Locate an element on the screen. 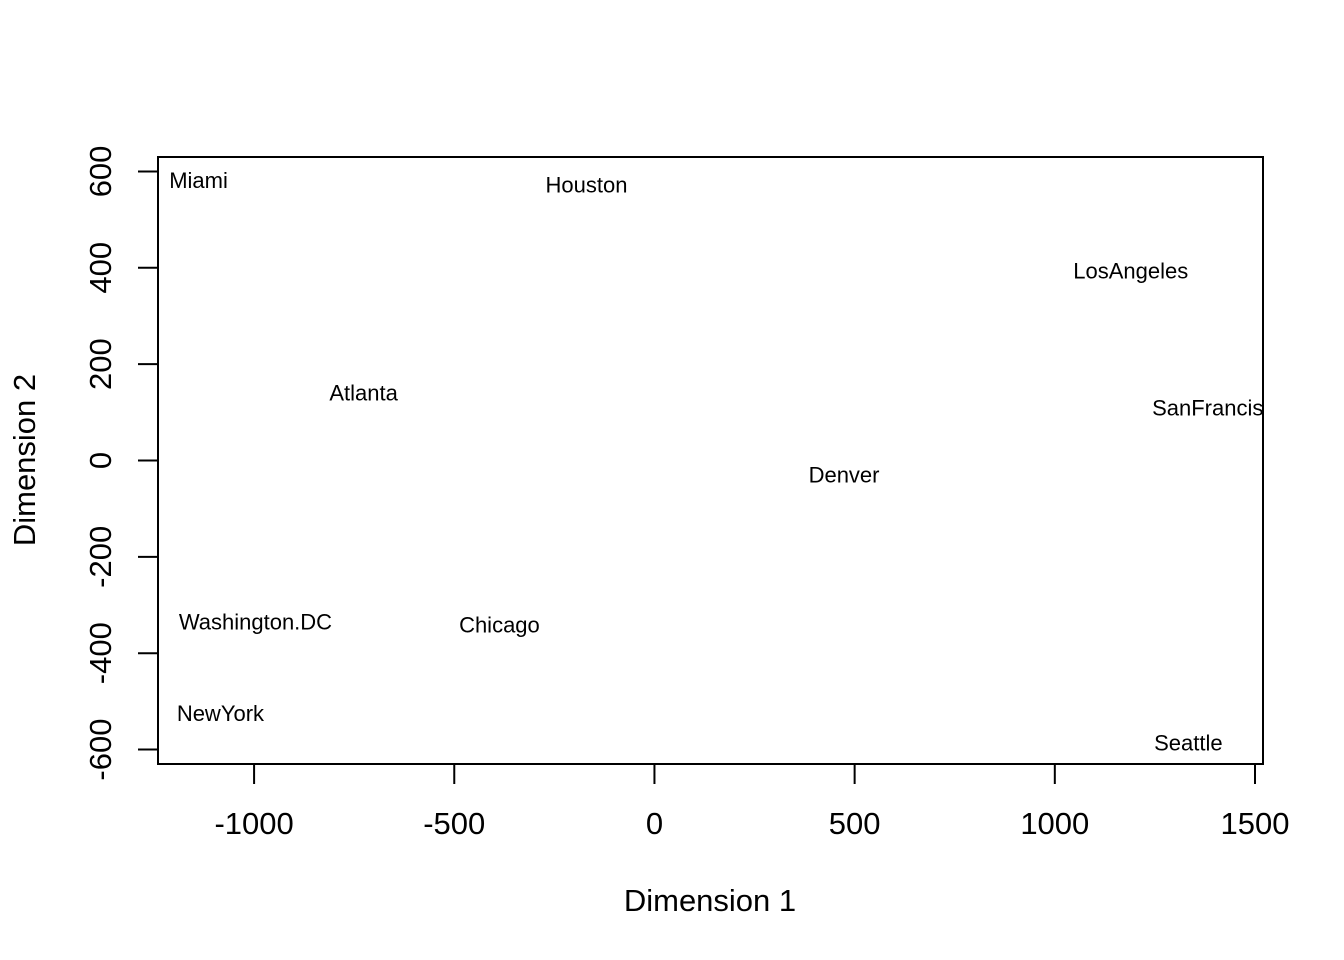 The width and height of the screenshot is (1344, 960). point-label-chicago: Chicago is located at coordinates (499, 624).